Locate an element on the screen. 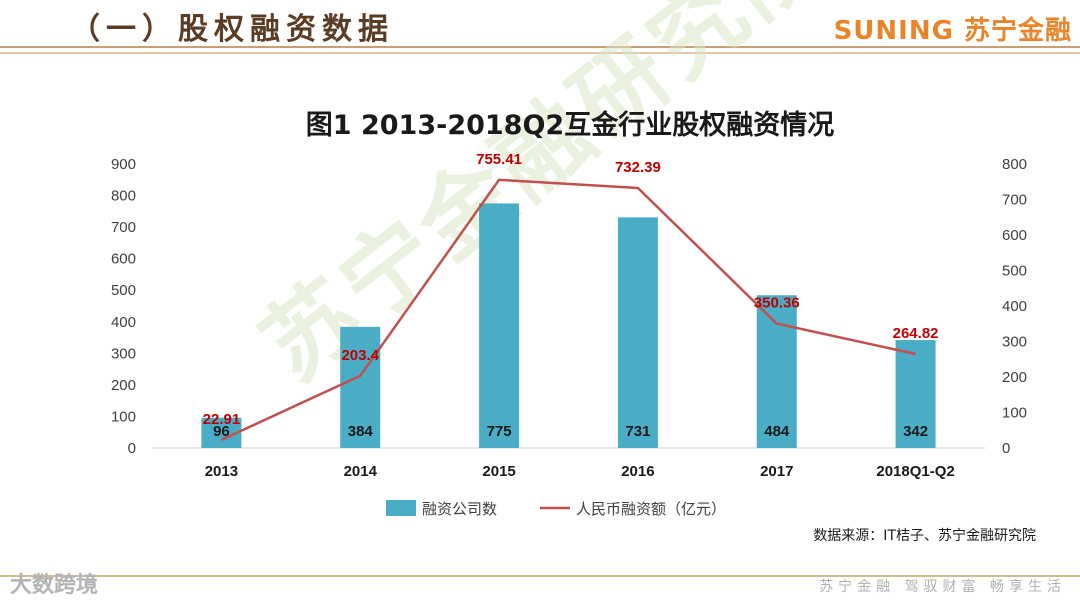  bar-value-label: 484 is located at coordinates (777, 431).